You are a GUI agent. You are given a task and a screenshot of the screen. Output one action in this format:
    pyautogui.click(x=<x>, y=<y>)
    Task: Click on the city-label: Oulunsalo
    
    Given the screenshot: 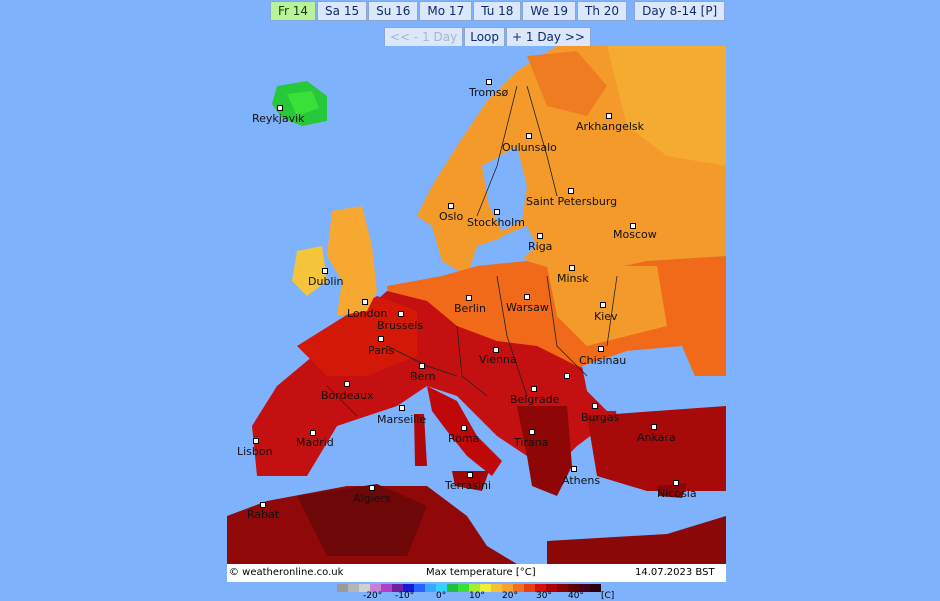 What is the action you would take?
    pyautogui.click(x=529, y=147)
    